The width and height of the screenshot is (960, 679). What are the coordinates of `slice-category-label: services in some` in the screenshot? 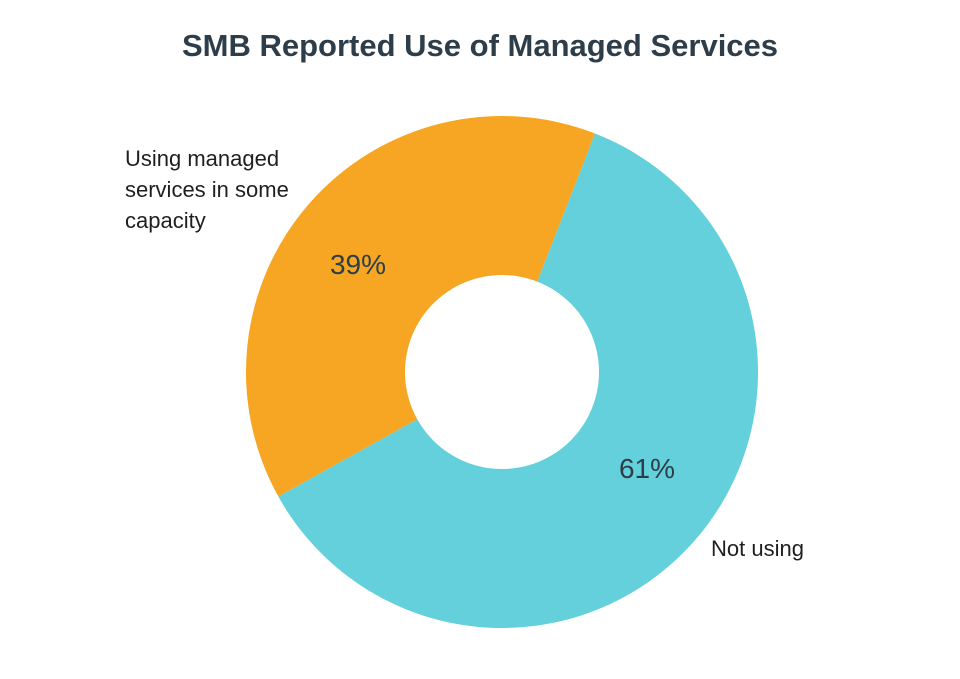 It's located at (207, 189).